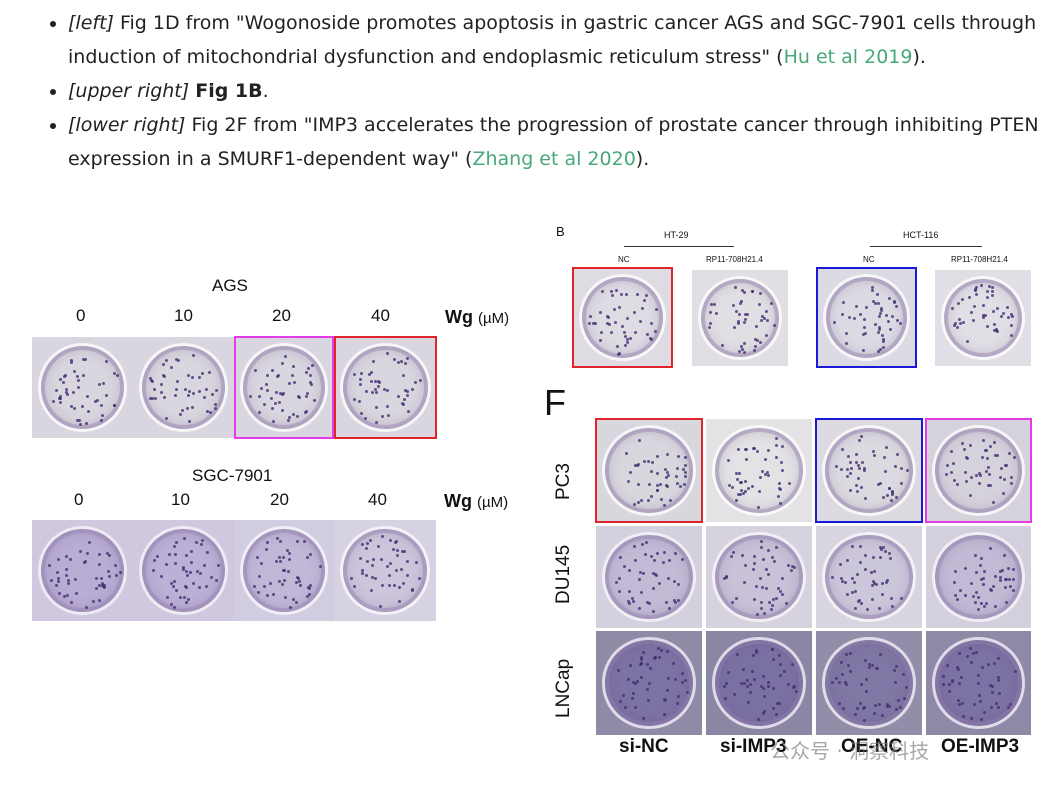 Image resolution: width=1062 pixels, height=787 pixels. I want to click on citation-link: Zhang et al 2020, so click(554, 159).